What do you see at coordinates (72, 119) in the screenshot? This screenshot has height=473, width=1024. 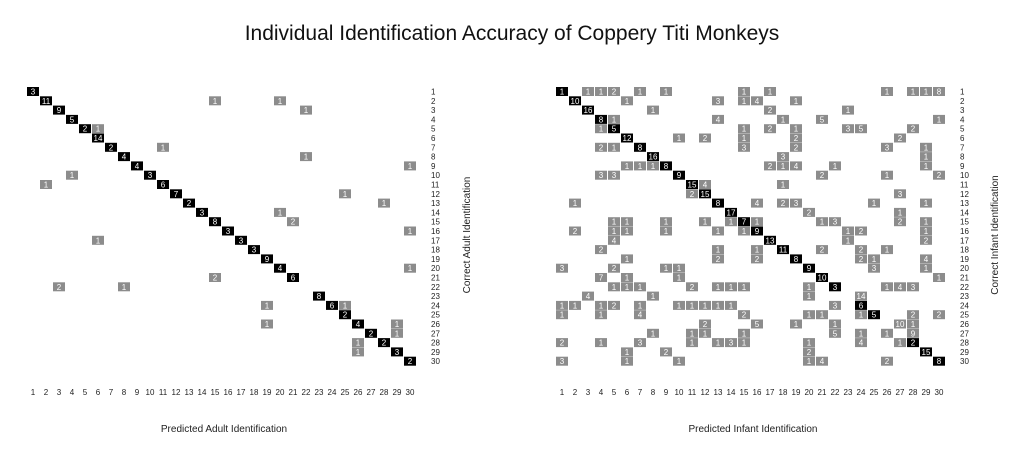 I see `adult-cell-value: 5` at bounding box center [72, 119].